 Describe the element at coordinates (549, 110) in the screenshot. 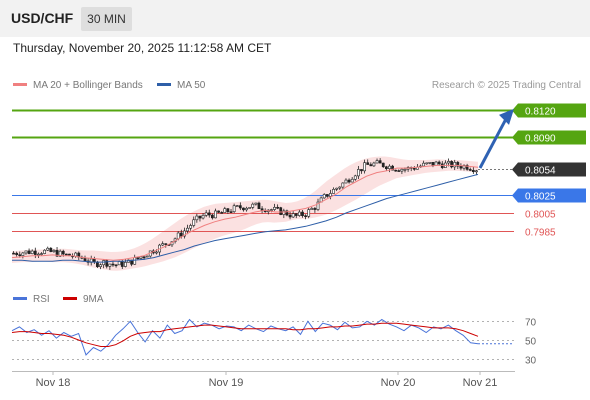

I see `level-tag` at that location.